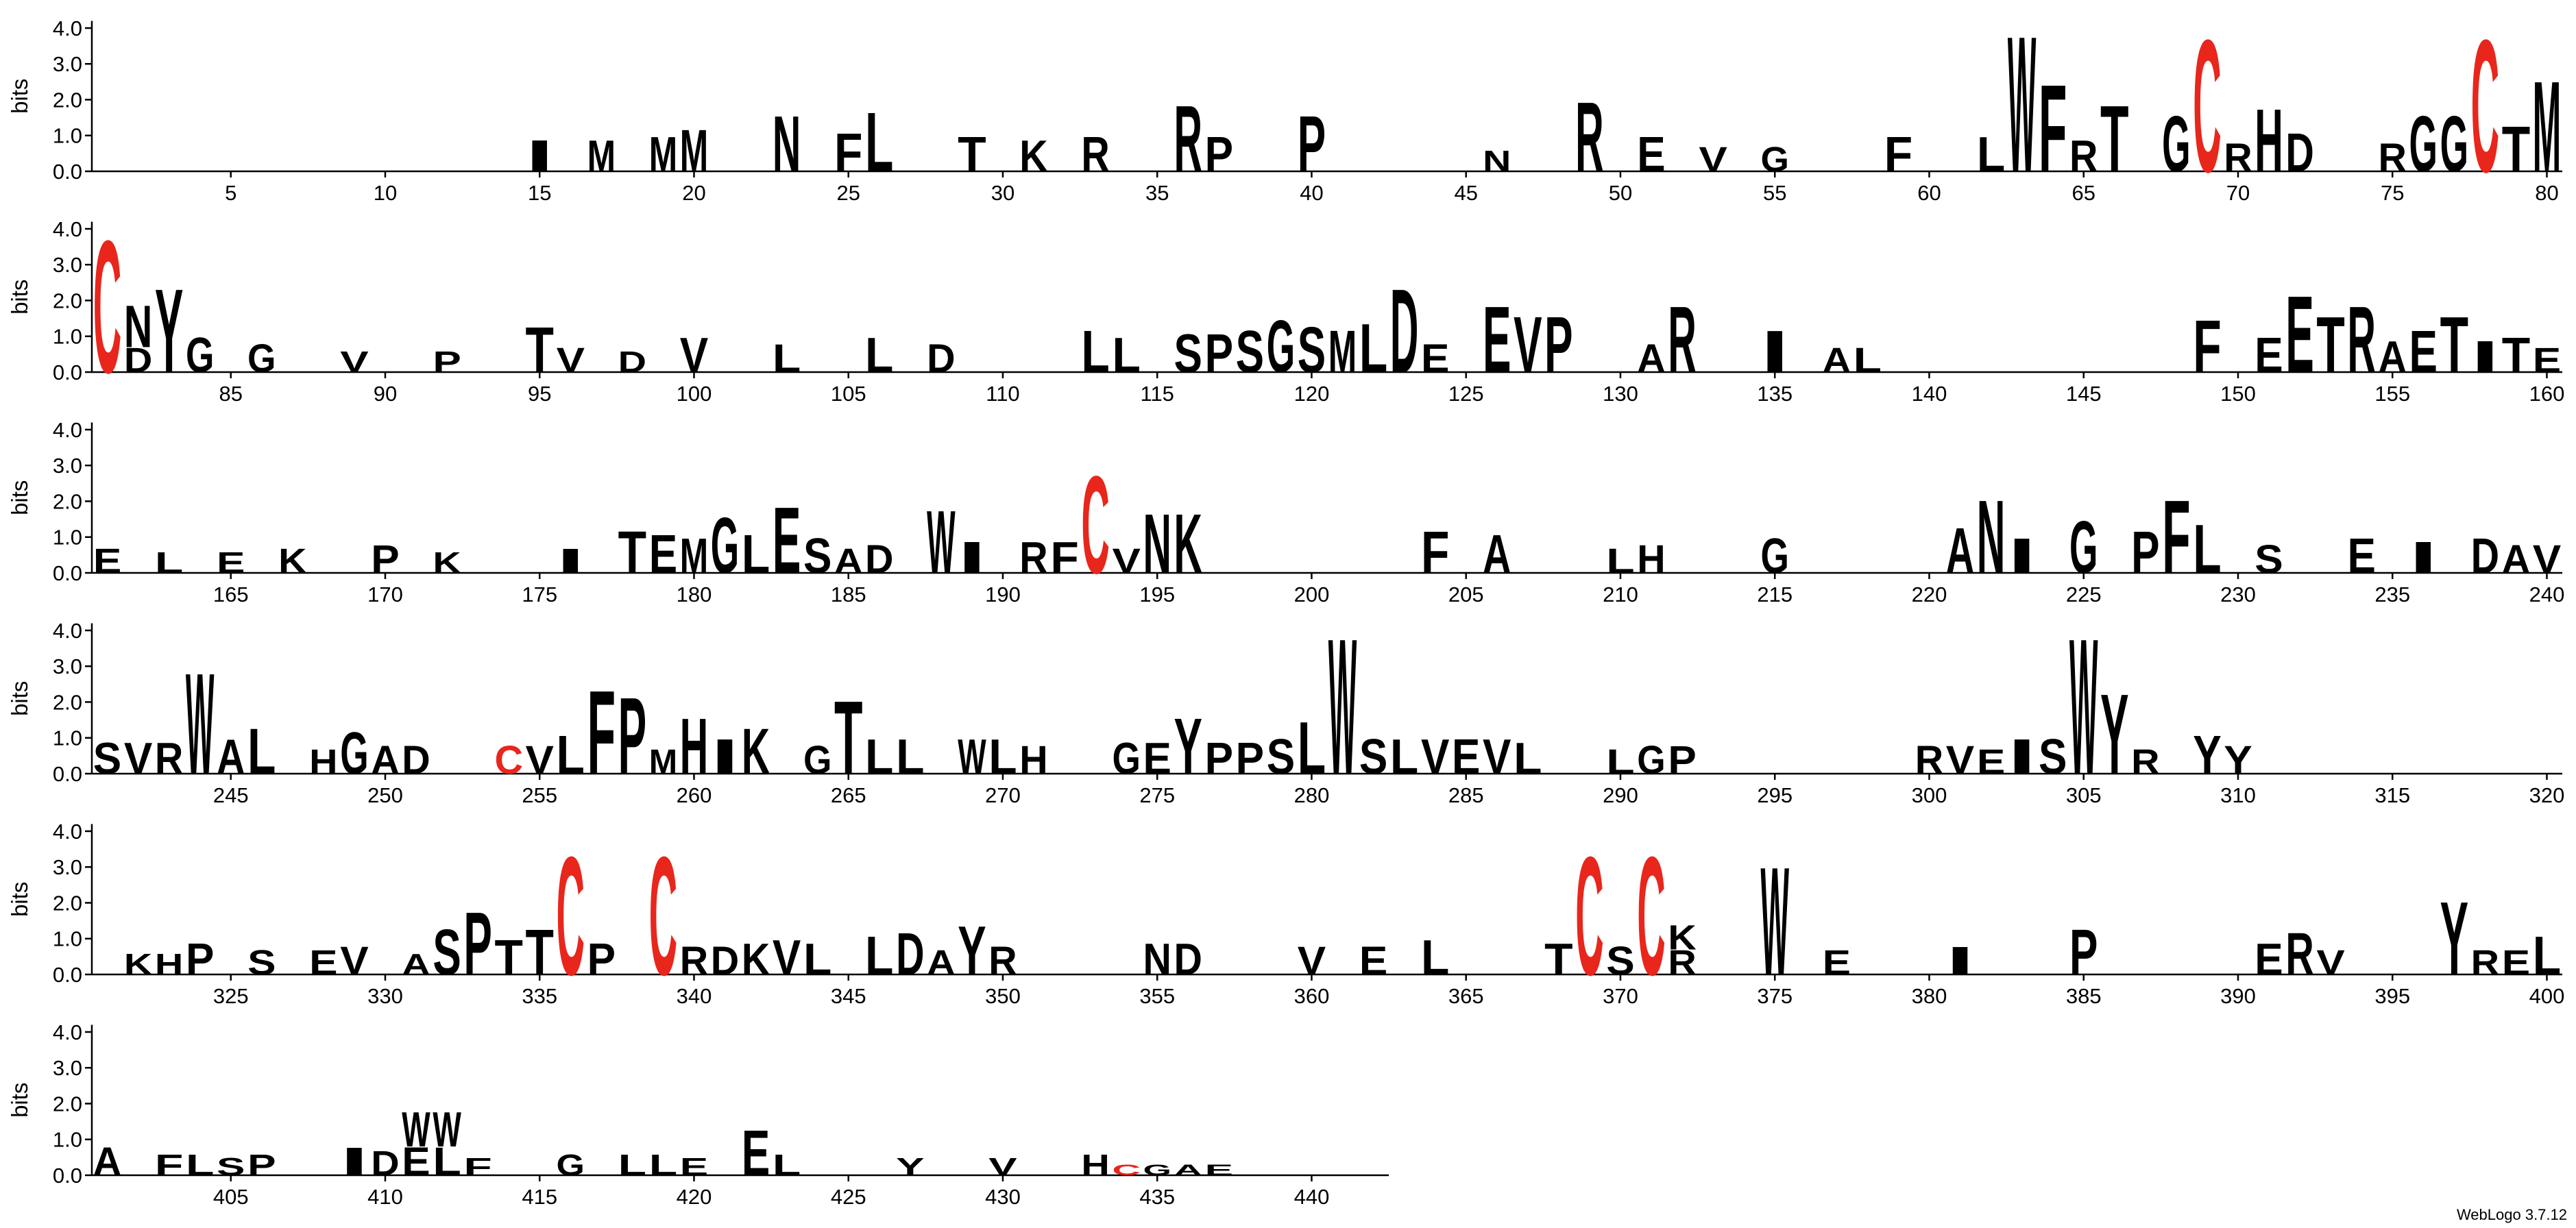 The height and width of the screenshot is (1228, 2576). I want to click on logo-letter: C, so click(1589, 916).